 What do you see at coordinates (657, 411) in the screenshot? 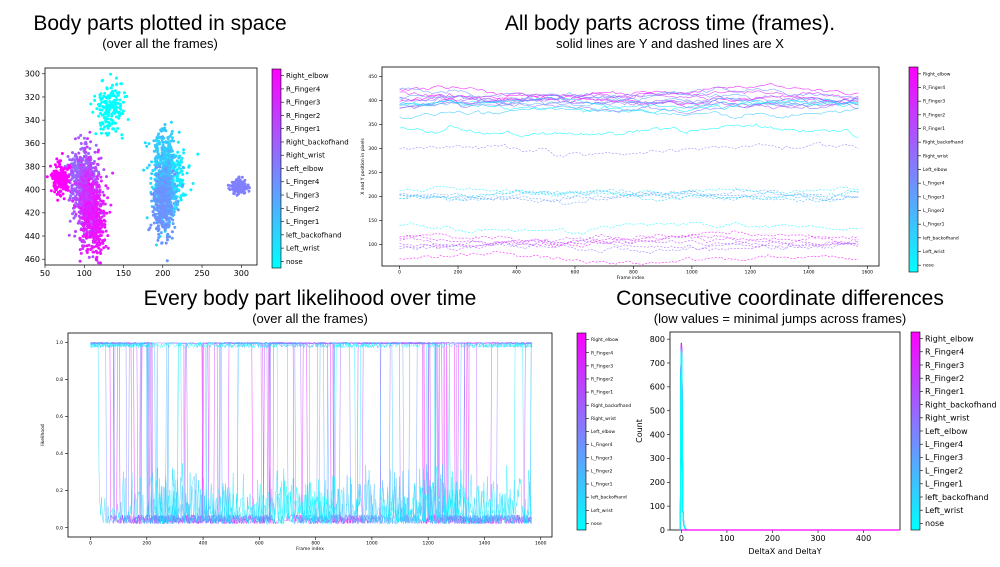
I see `histogram-ytick-label: 500` at bounding box center [657, 411].